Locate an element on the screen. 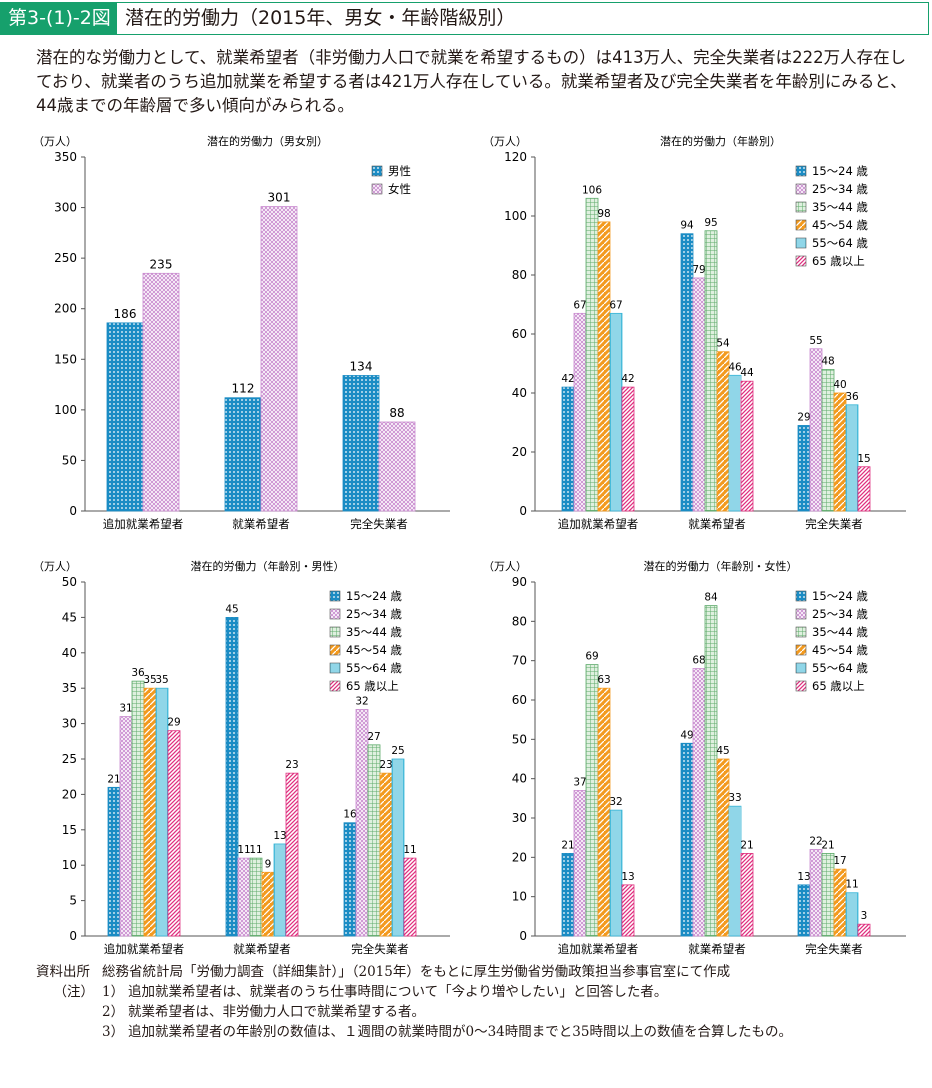 The image size is (932, 1088). y-tick-label: 100 is located at coordinates (65, 410).